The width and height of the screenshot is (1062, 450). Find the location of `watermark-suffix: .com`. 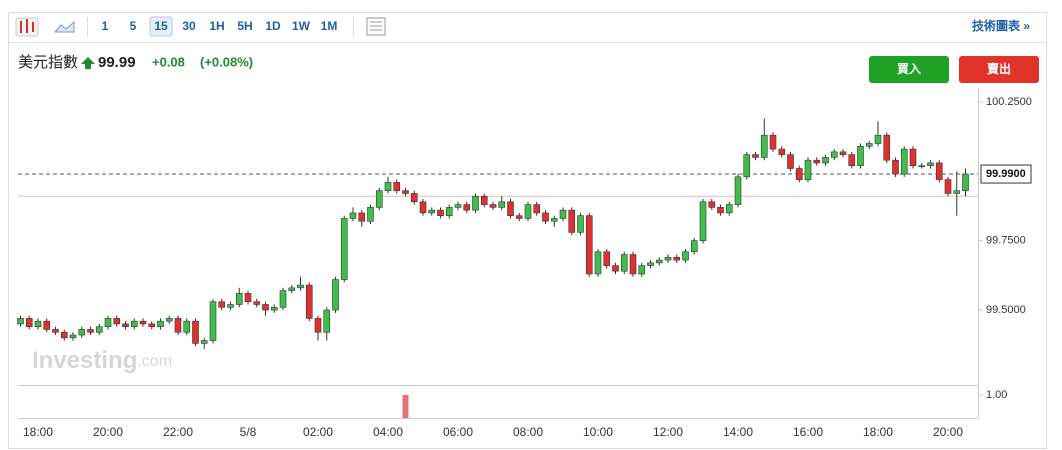

watermark-suffix: .com is located at coordinates (154, 361).